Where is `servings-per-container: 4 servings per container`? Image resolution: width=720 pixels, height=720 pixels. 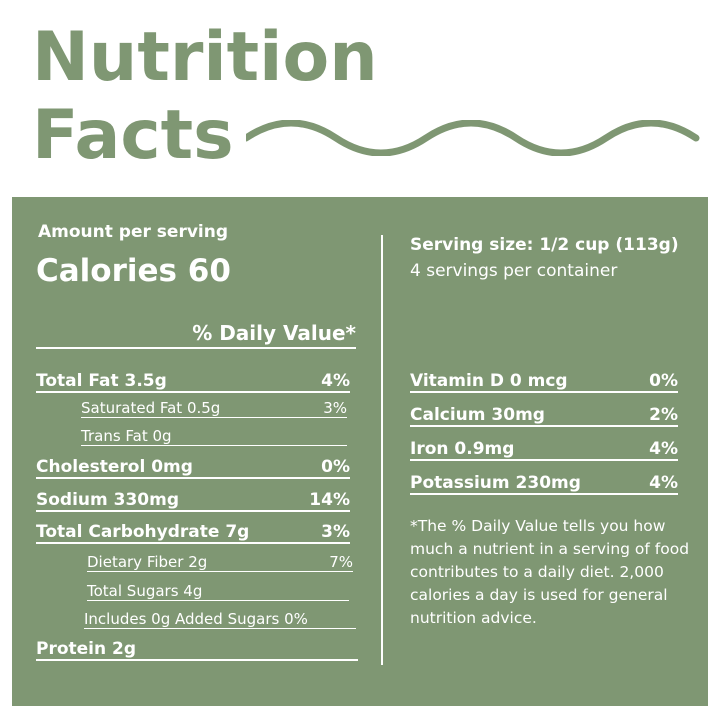
servings-per-container: 4 servings per container is located at coordinates (514, 271).